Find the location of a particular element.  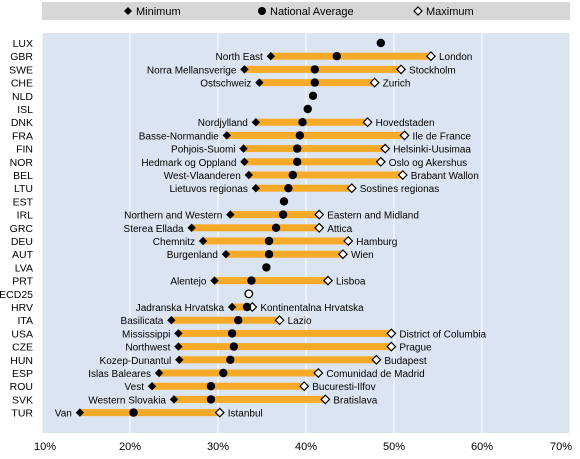

min-marker-irl is located at coordinates (230, 214).